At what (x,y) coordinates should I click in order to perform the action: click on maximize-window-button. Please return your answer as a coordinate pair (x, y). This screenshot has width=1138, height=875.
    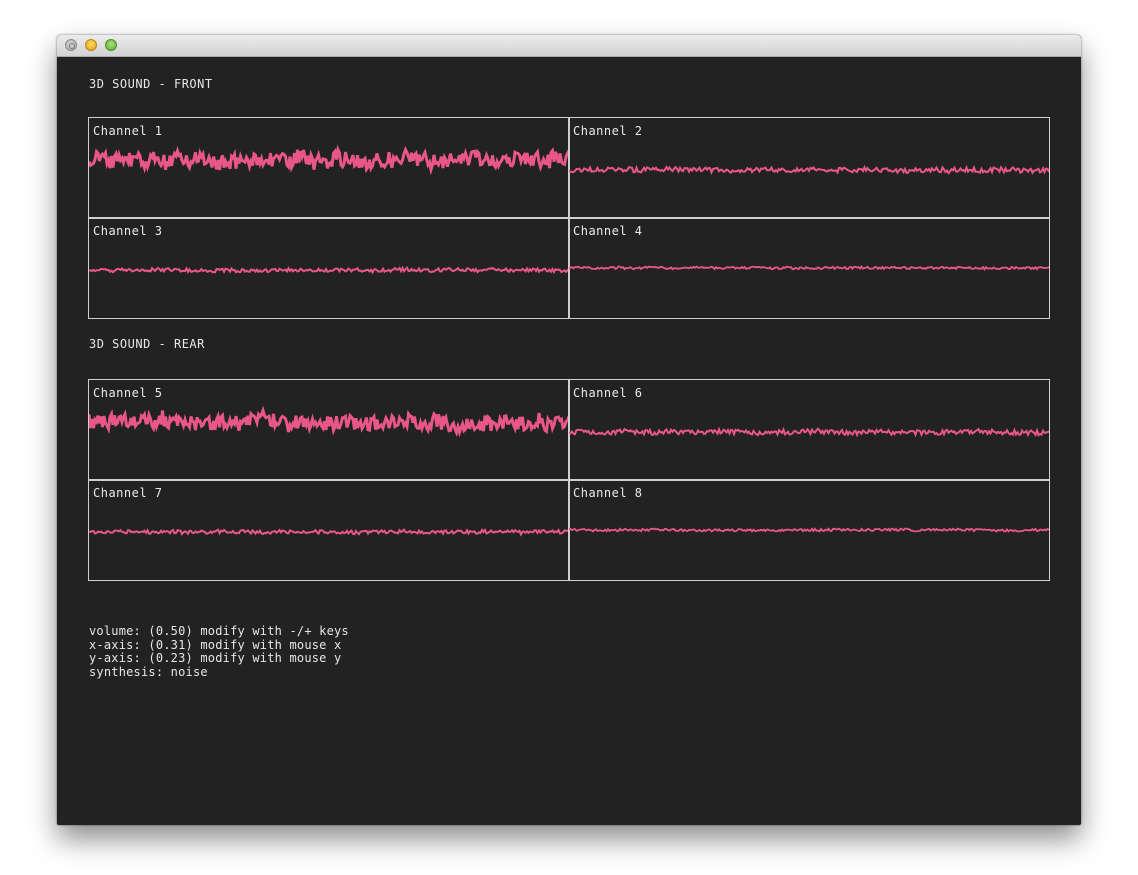
    Looking at the image, I should click on (111, 45).